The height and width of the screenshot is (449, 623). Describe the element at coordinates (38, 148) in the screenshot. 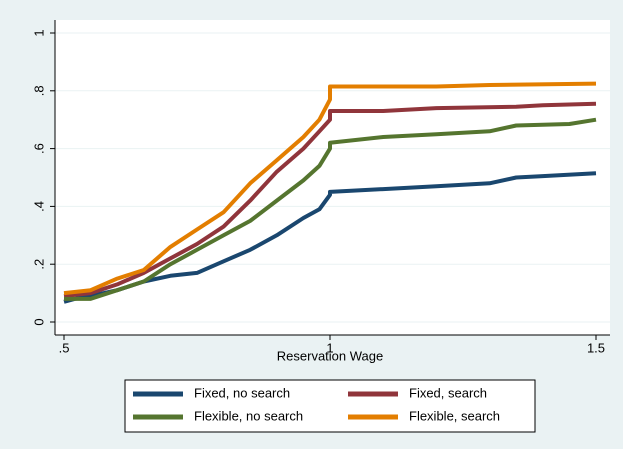

I see `y-tick-label: .6` at that location.